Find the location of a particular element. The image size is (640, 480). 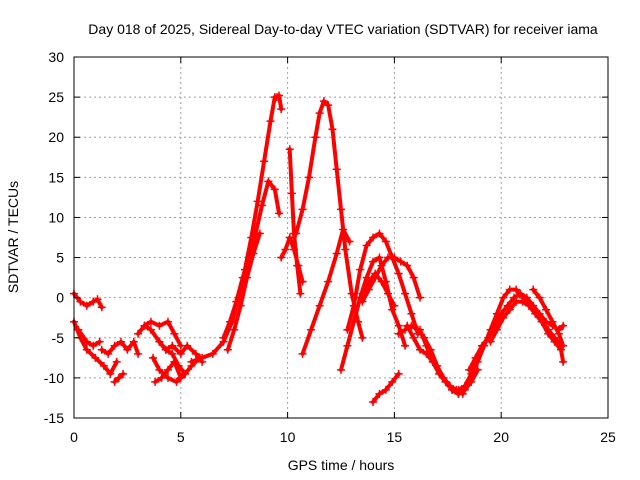

x-tick-label: 20 is located at coordinates (501, 437).